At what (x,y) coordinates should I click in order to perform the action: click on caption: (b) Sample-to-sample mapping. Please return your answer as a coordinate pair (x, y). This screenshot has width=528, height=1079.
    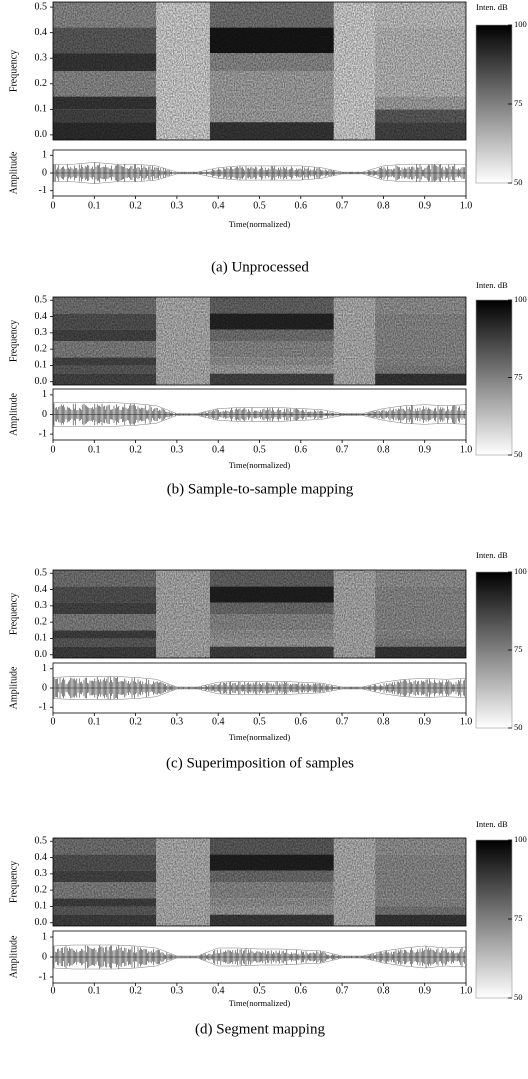
    Looking at the image, I should click on (260, 489).